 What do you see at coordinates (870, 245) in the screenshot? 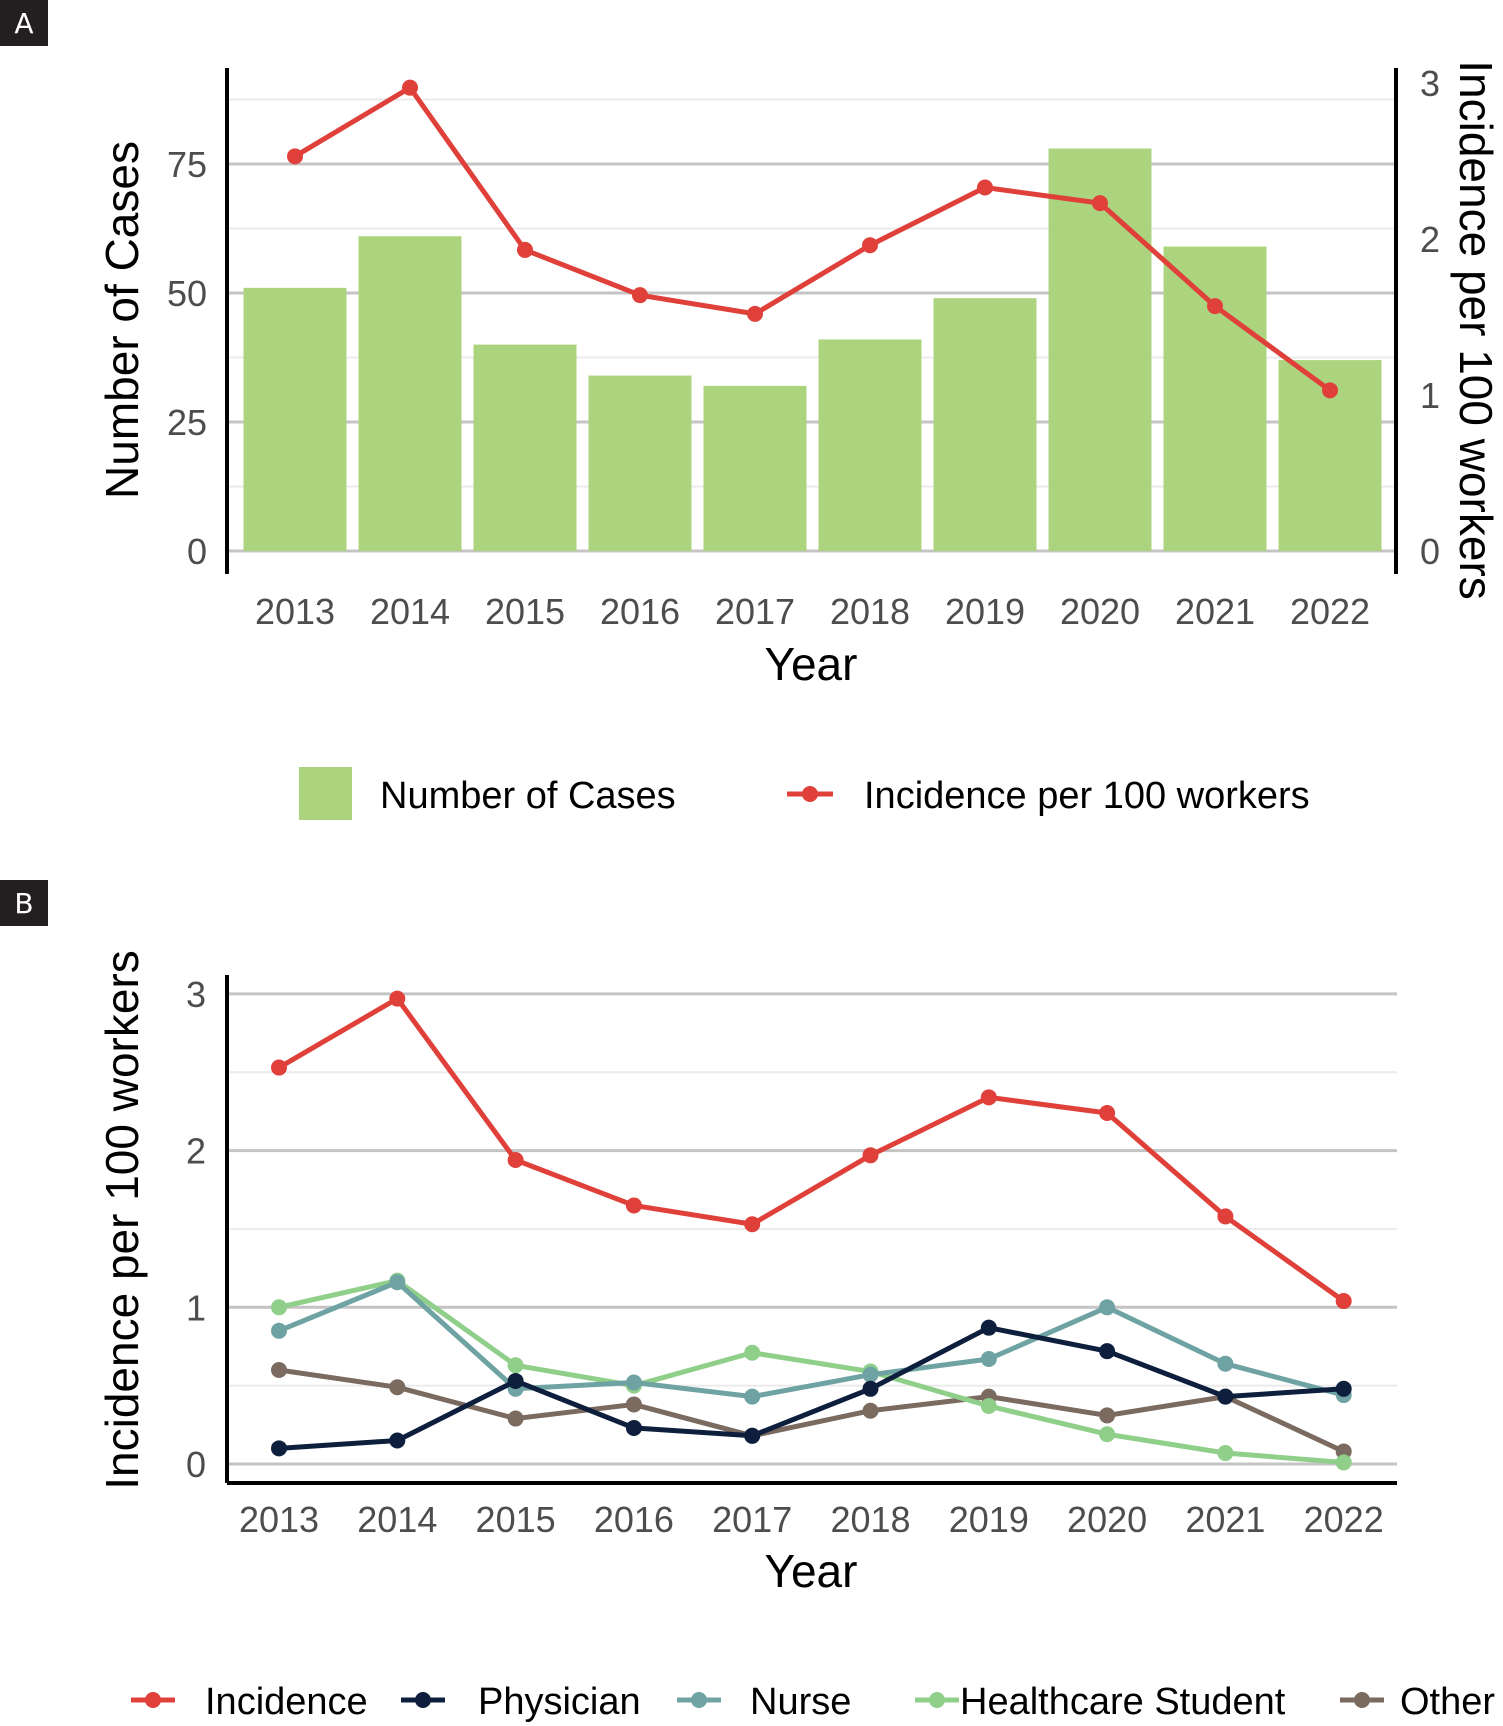
I see `incidence-point-2018` at bounding box center [870, 245].